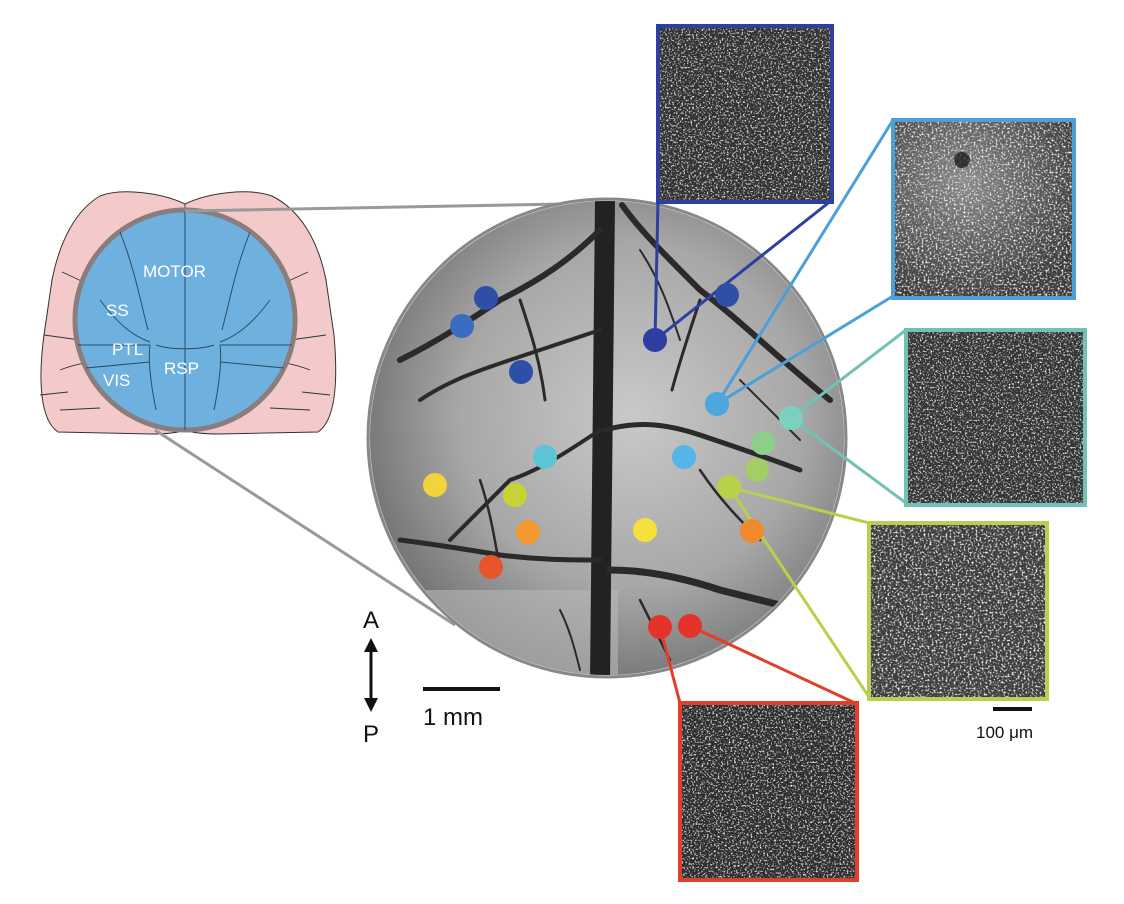 The image size is (1124, 904). Describe the element at coordinates (613, 461) in the screenshot. I see `imaging-sites` at that location.